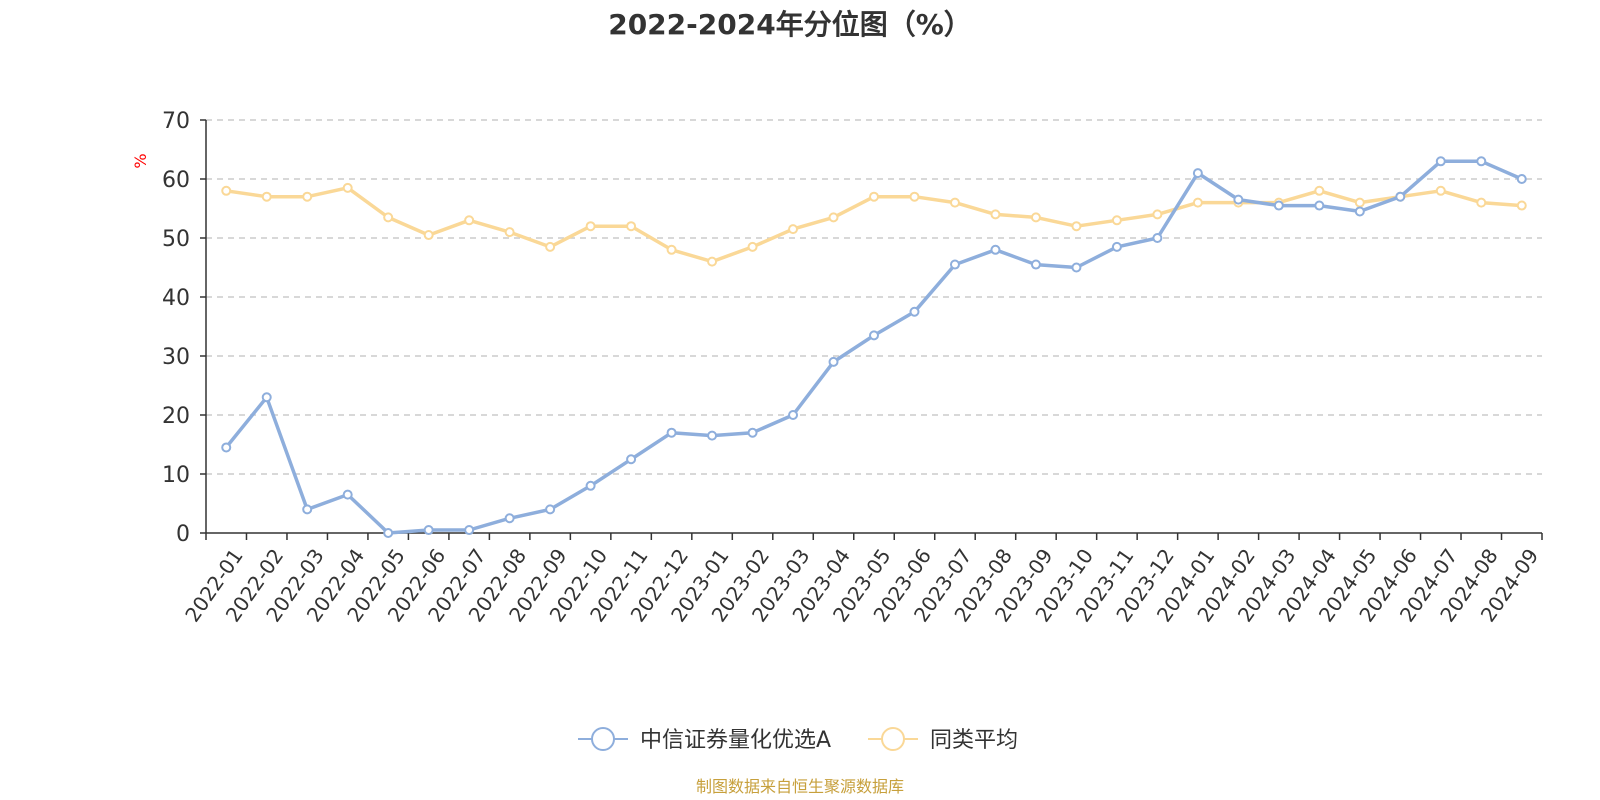 This screenshot has height=800, width=1600. Describe the element at coordinates (800, 786) in the screenshot. I see `data-source-note: 制图数据来自恒生聚源数据库` at that location.